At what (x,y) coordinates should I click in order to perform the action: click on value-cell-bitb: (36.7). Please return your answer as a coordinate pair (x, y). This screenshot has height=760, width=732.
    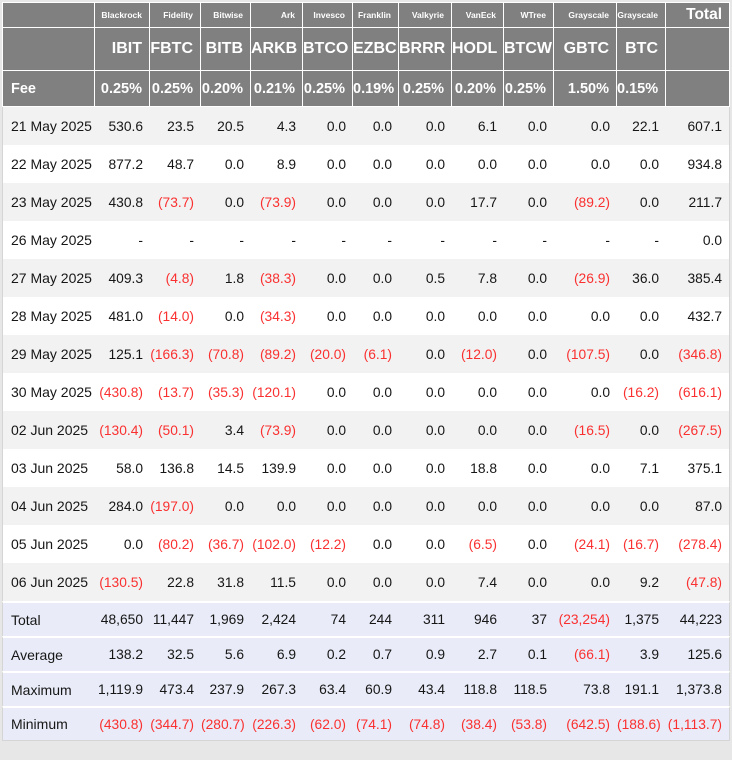
    Looking at the image, I should click on (226, 544).